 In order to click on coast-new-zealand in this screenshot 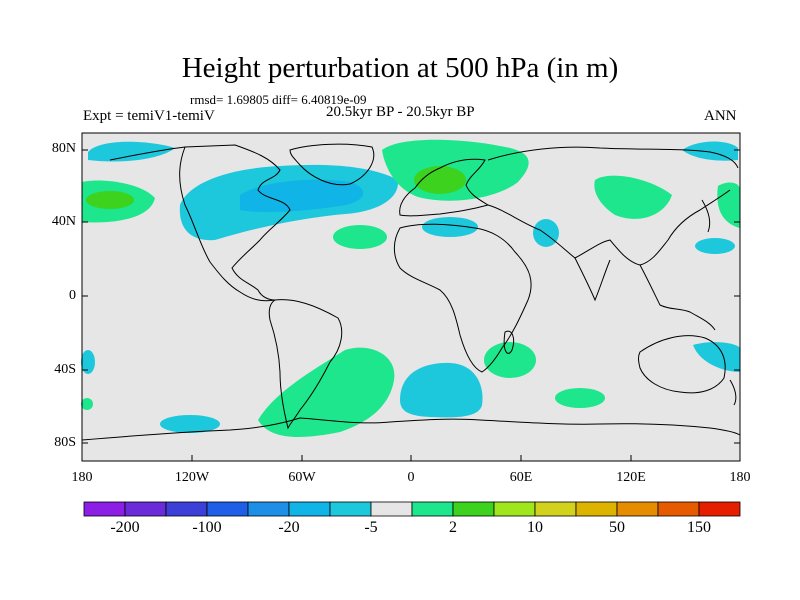, I will do `click(733, 392)`.